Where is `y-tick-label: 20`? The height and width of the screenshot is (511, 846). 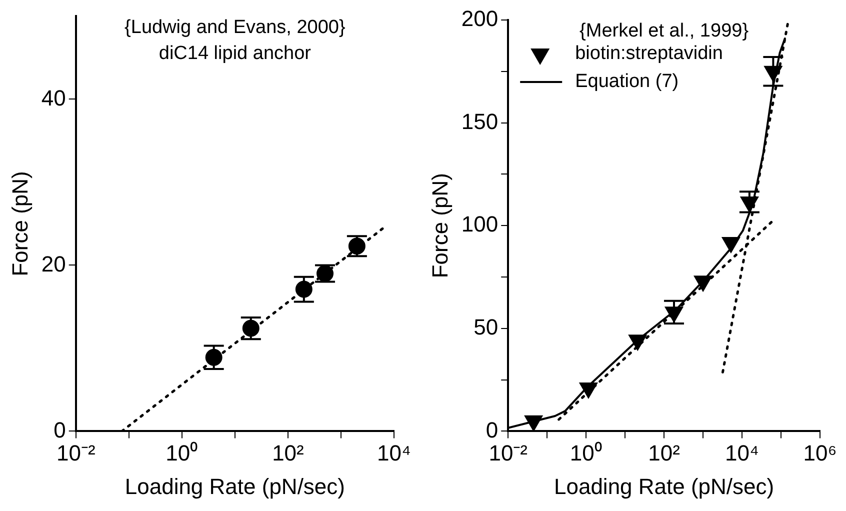
y-tick-label: 20 is located at coordinates (53, 263).